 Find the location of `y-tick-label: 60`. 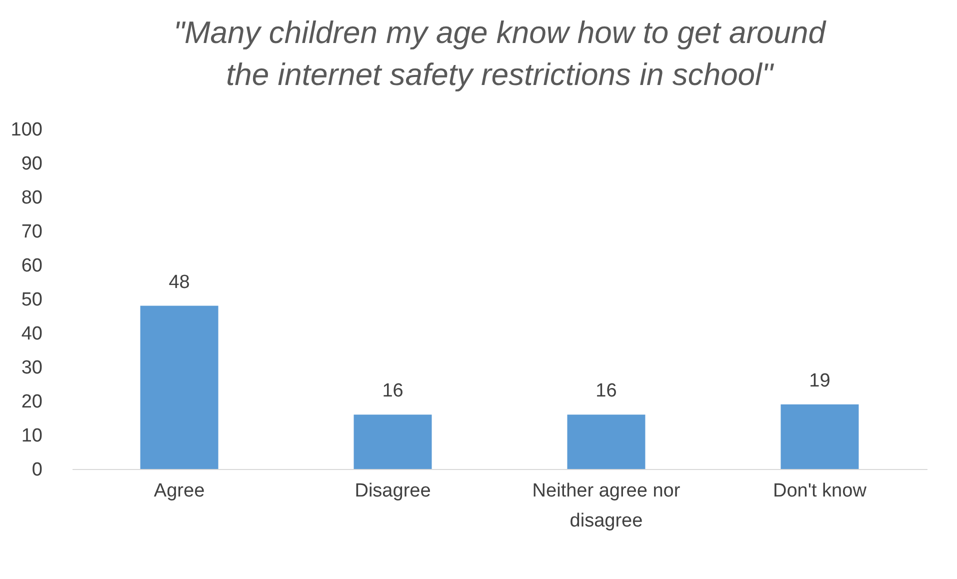

y-tick-label: 60 is located at coordinates (31, 266).